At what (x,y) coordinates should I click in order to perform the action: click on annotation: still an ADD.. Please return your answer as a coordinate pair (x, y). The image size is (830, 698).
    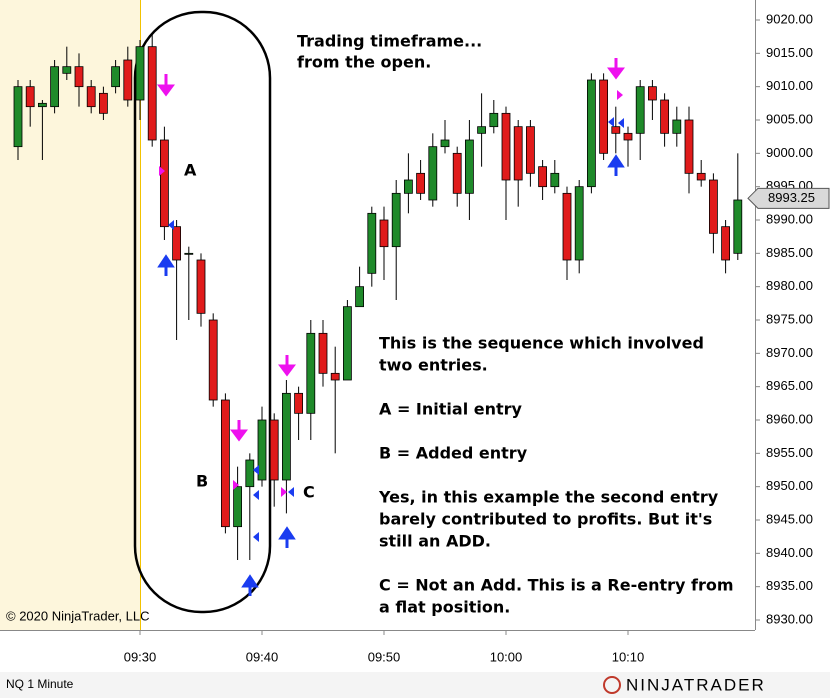
    Looking at the image, I should click on (435, 541).